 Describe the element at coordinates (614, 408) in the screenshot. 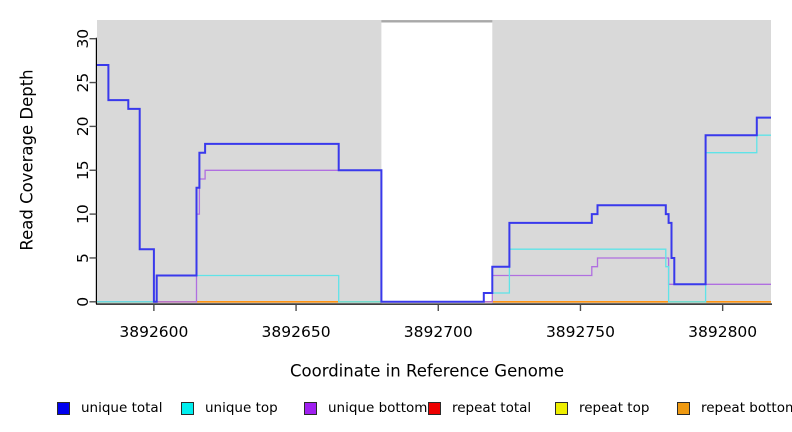

I see `legend-label: repeat top` at that location.